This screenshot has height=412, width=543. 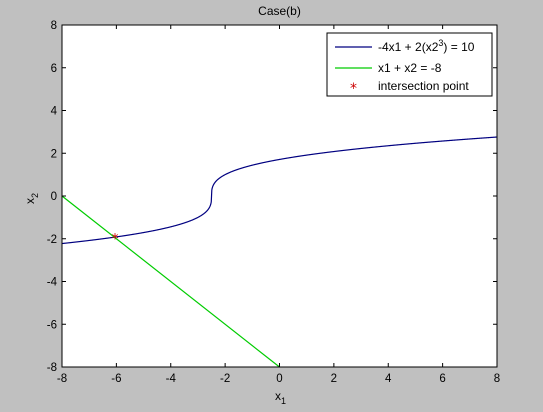 I want to click on y-tick-label: -2, so click(x=52, y=240).